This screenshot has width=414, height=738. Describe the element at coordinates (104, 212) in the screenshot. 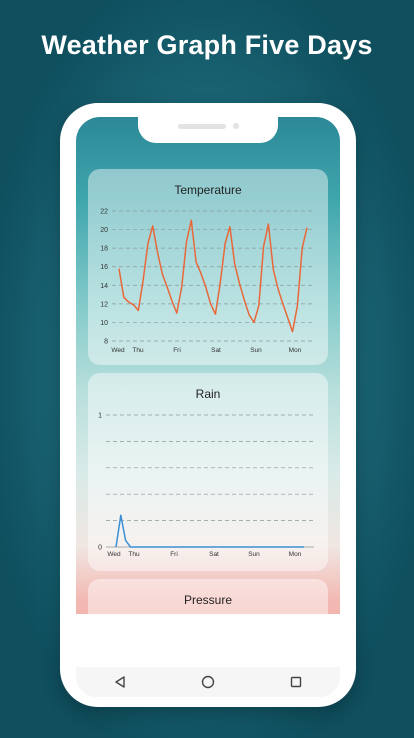

I see `y-tick-label: 22` at that location.